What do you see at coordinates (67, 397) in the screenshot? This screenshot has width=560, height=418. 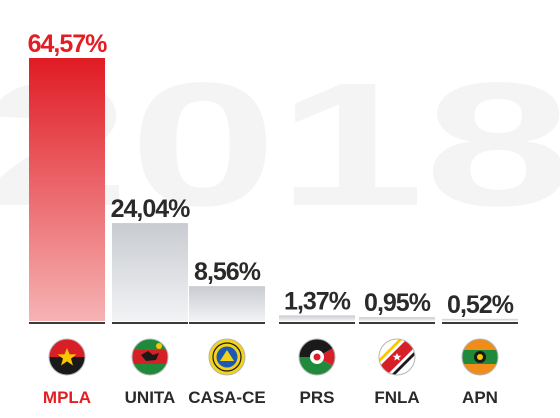 I see `category-label-mpla: MPLA` at bounding box center [67, 397].